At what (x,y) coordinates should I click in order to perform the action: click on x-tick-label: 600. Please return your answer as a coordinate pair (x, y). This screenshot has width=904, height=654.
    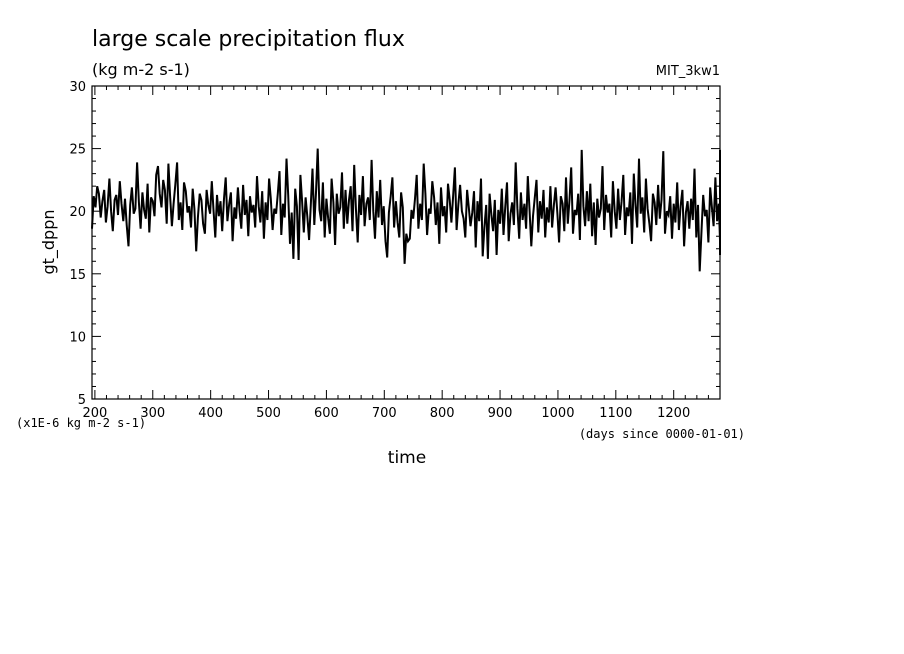
    Looking at the image, I should click on (326, 413).